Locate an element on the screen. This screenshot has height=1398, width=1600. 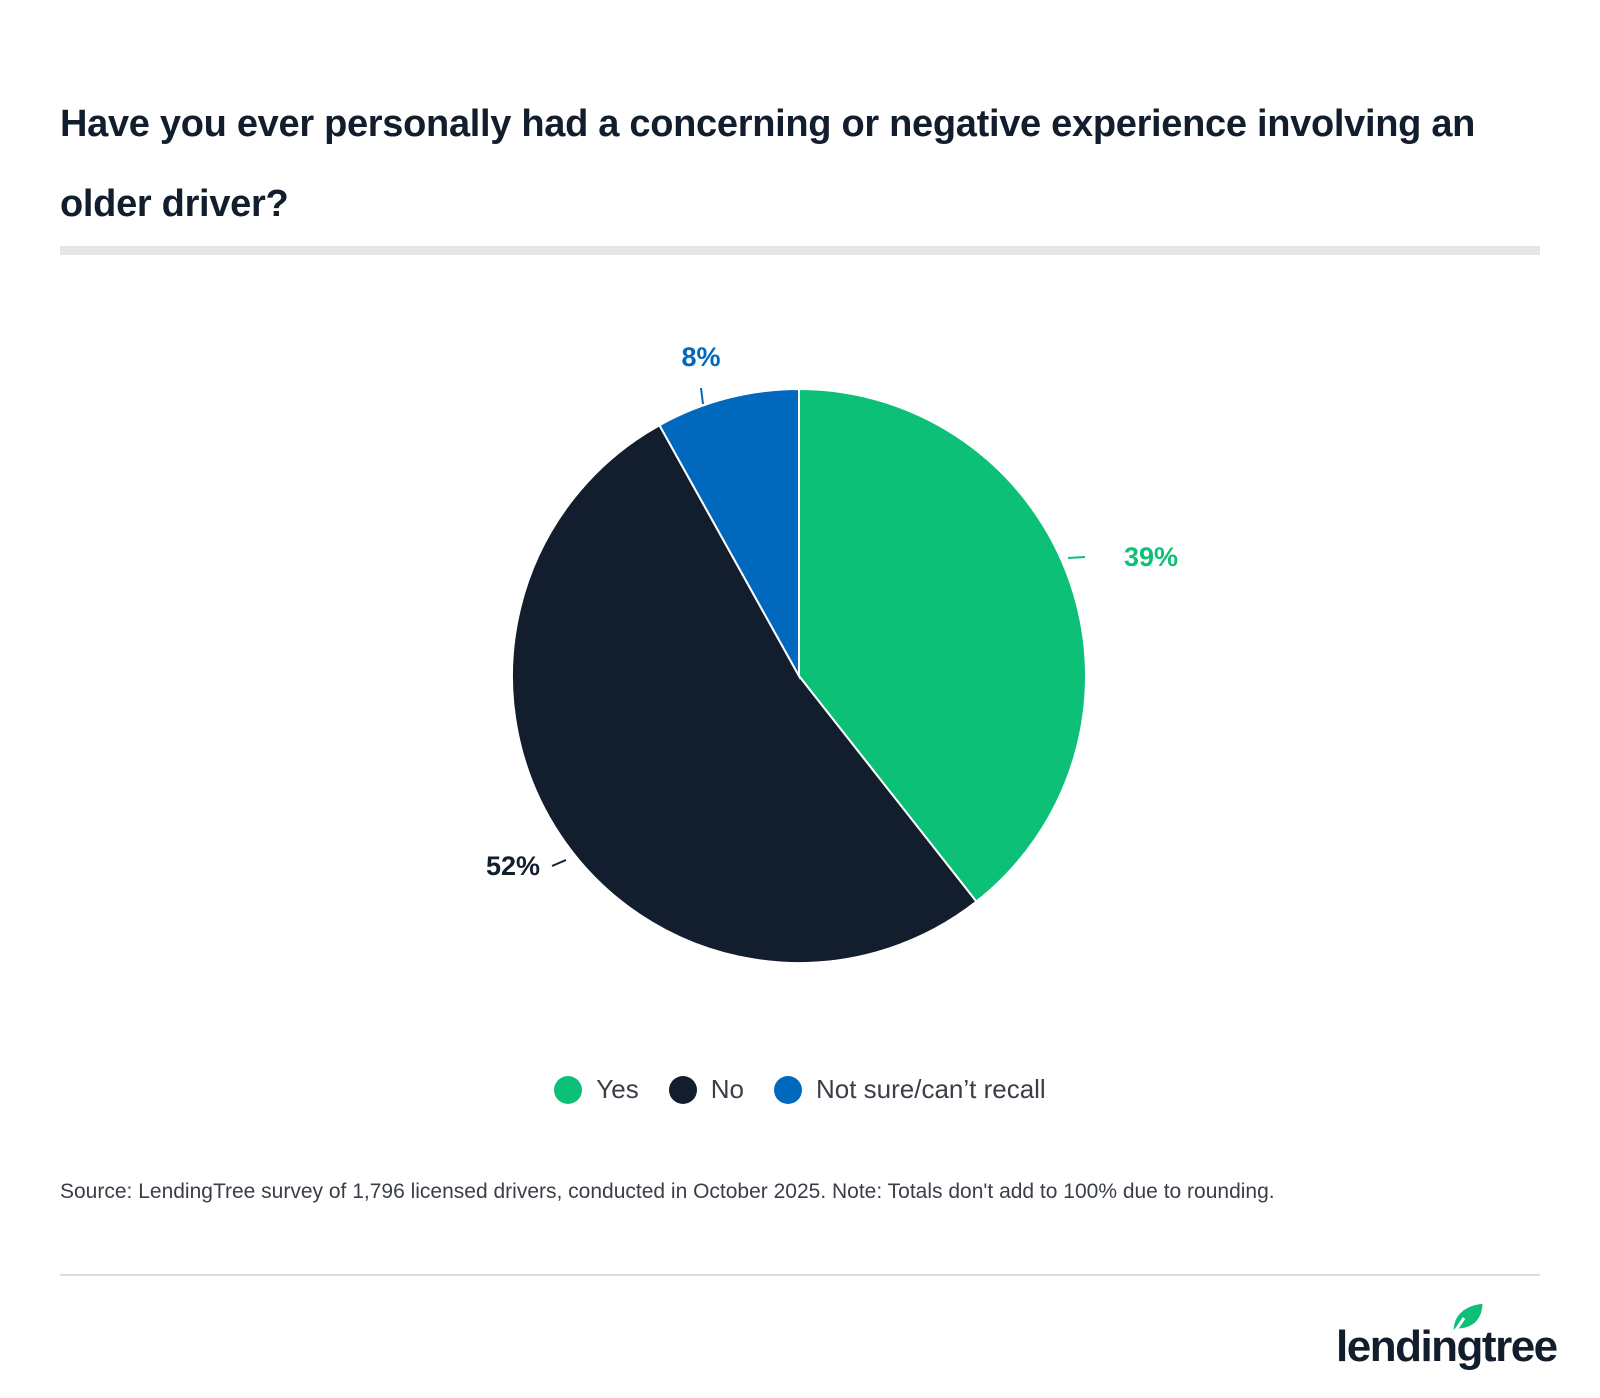
legend-swatch-no is located at coordinates (682, 1089).